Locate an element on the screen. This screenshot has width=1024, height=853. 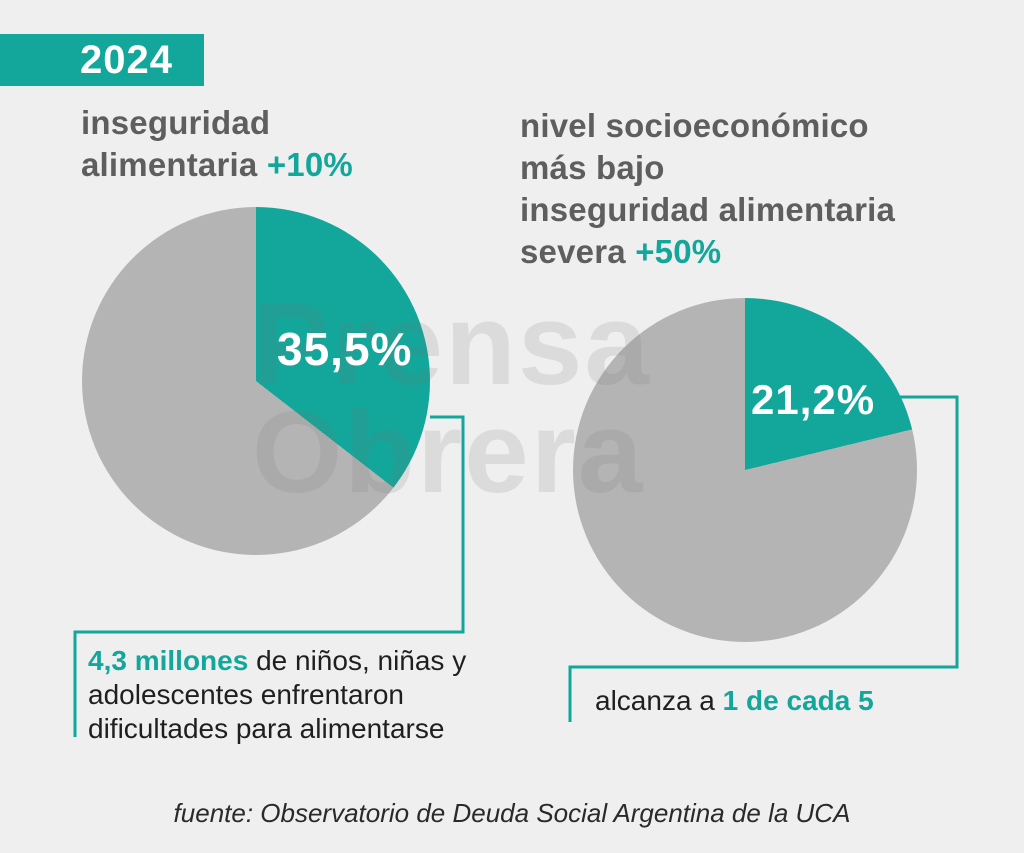
year-badge-label: 2024 is located at coordinates (126, 59).